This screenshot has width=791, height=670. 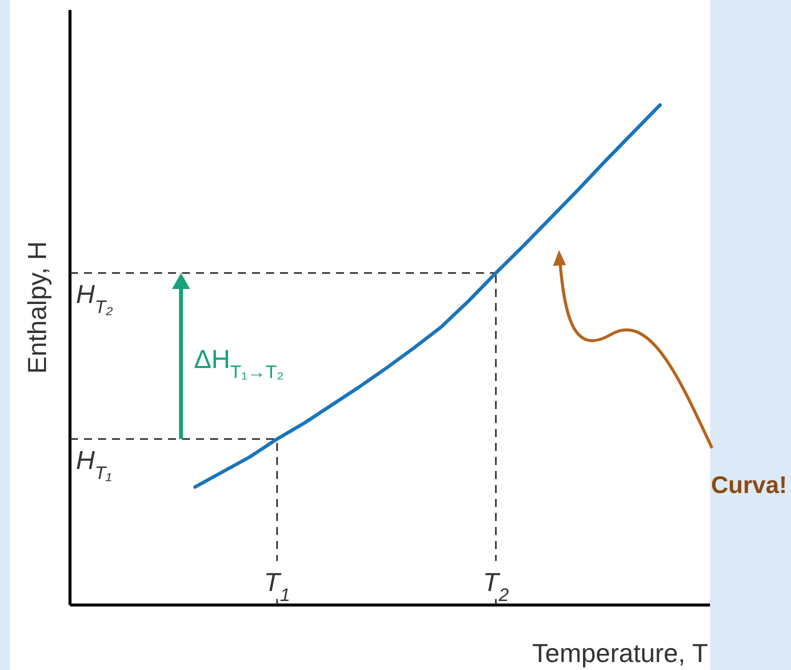 I want to click on x-tick-label: T$_{1}$, so click(x=277, y=586).